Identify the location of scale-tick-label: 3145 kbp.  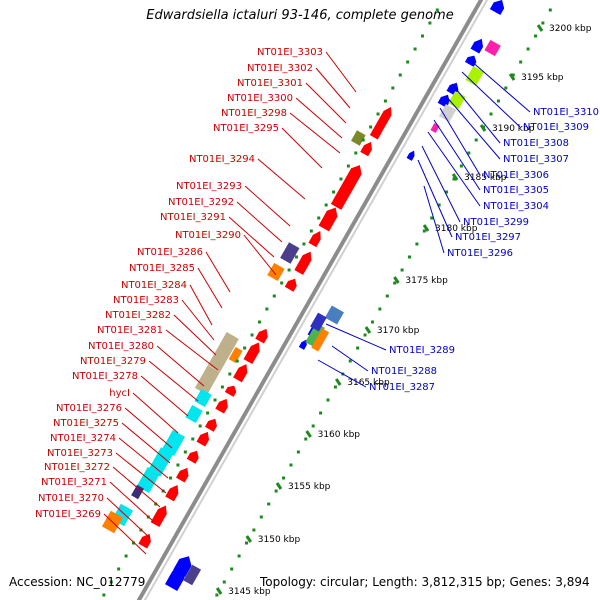
(249, 592).